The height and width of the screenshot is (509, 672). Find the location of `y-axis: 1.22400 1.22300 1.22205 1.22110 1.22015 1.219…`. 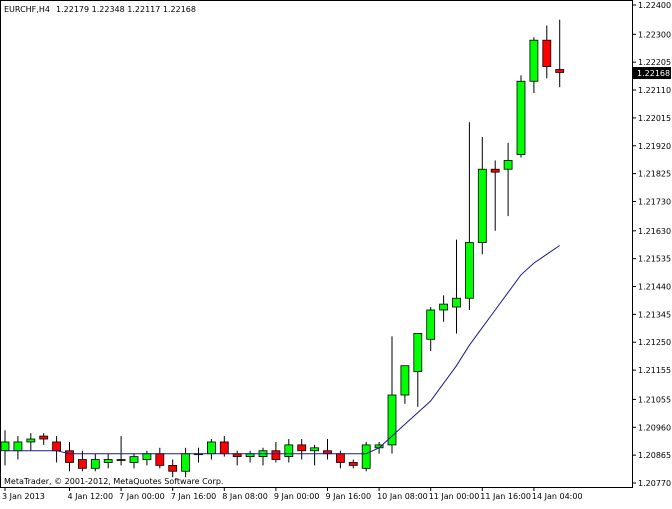

y-axis: 1.22400 1.22300 1.22205 1.22110 1.22015 1.219… is located at coordinates (651, 244).